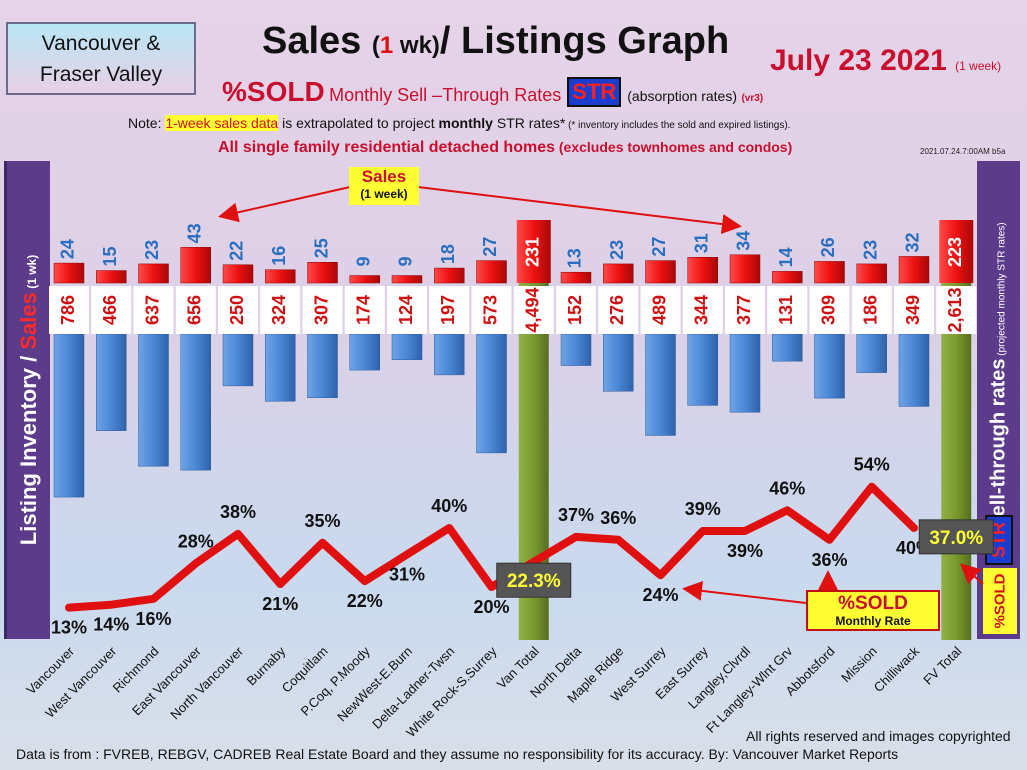 The height and width of the screenshot is (770, 1027). What do you see at coordinates (358, 123) in the screenshot?
I see `note-b: is extrapolated to project` at bounding box center [358, 123].